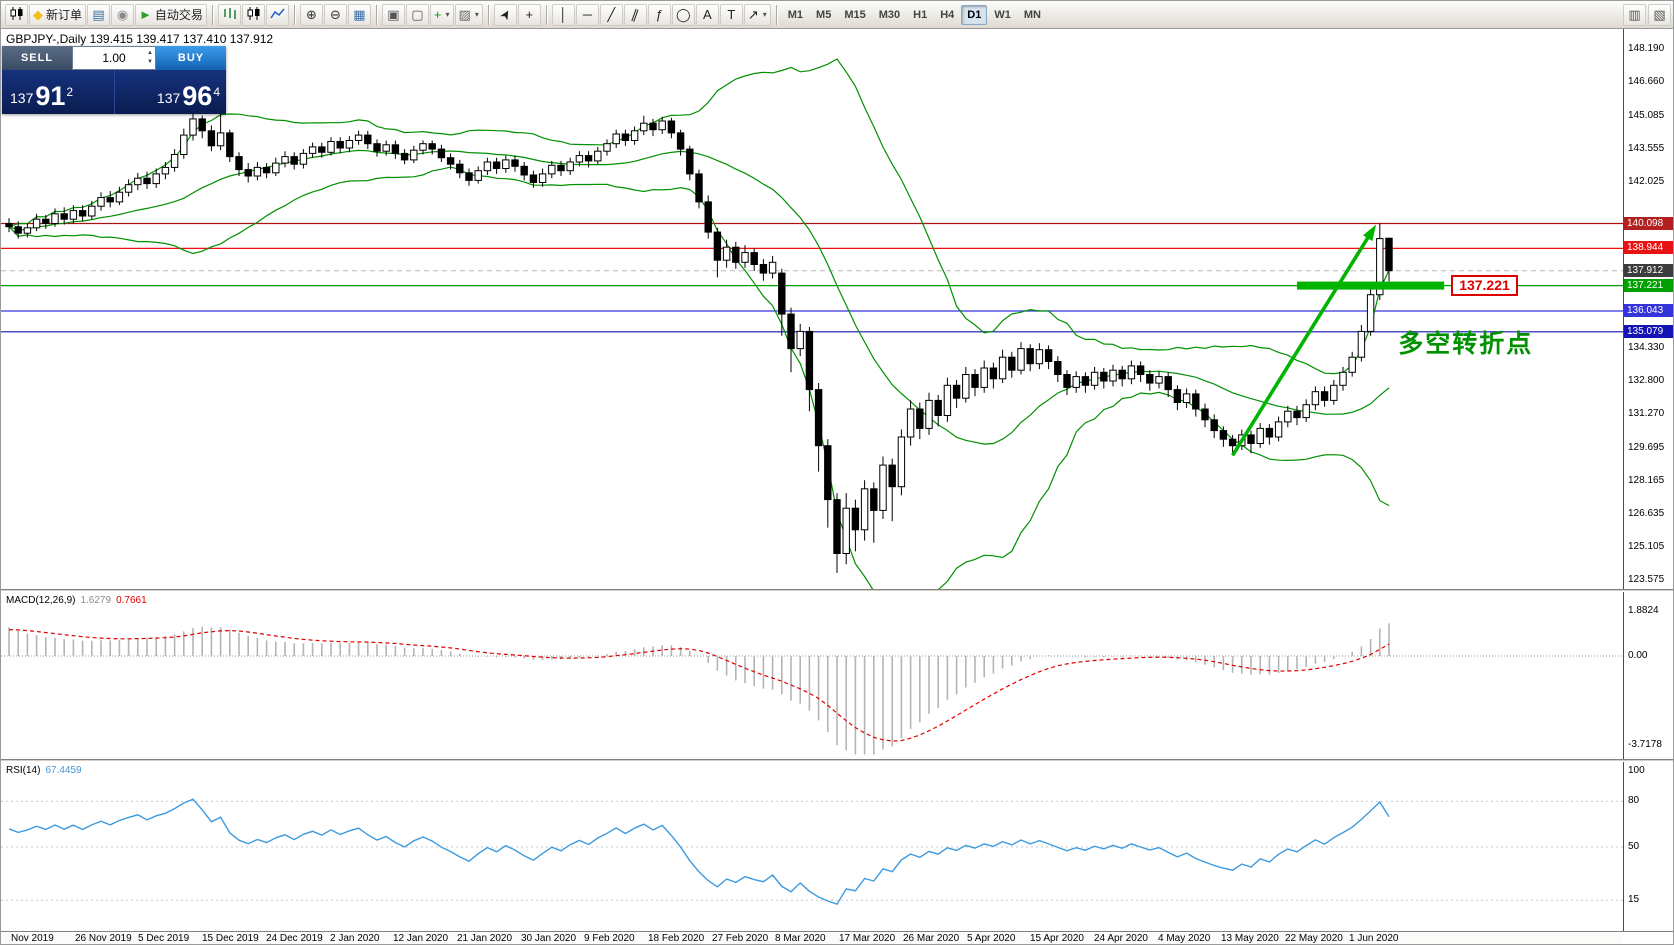 This screenshot has height=945, width=1674. Describe the element at coordinates (335, 14) in the screenshot. I see `zoom-out-button: ⊖` at that location.